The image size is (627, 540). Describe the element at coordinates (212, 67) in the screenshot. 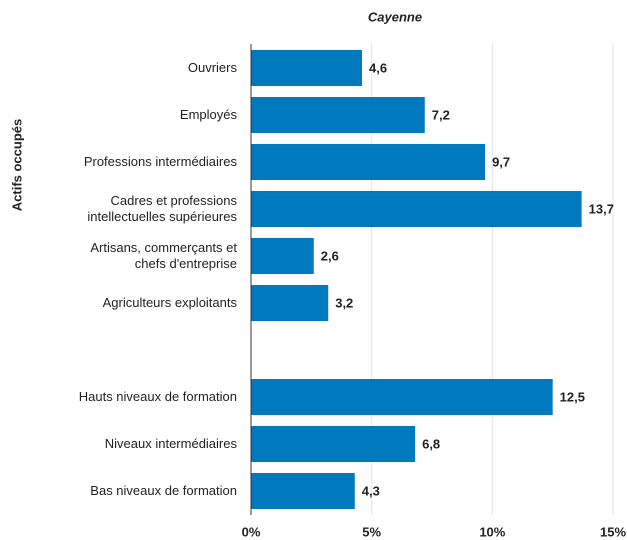

I see `y-tick-label: Ouvriers` at that location.